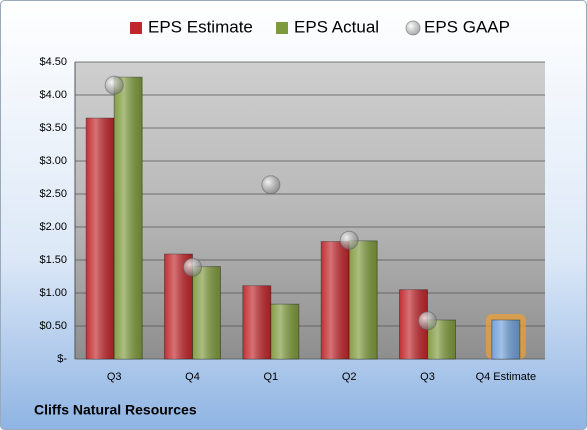 The image size is (587, 430). Describe the element at coordinates (53, 95) in the screenshot. I see `y-tick-label: $4.00` at that location.